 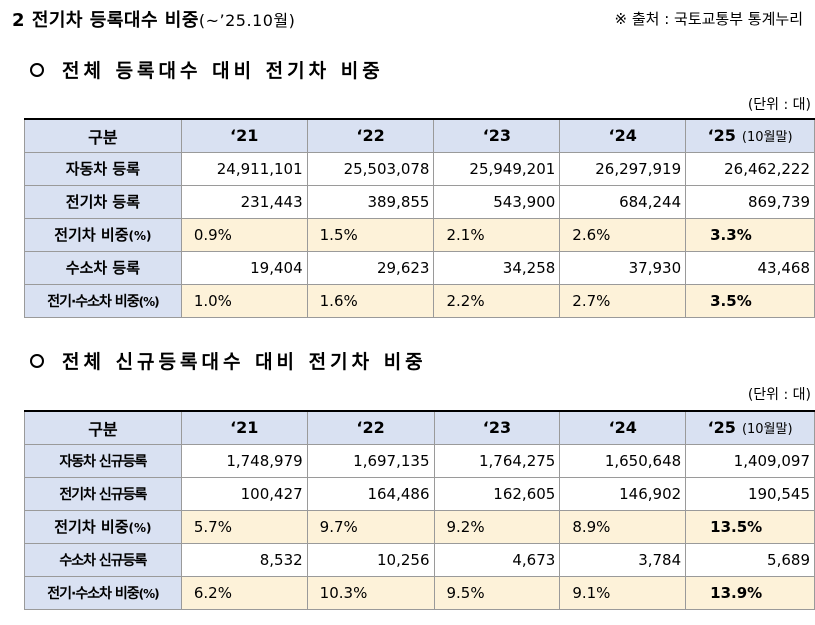 I want to click on cell: 10,256, so click(x=370, y=559).